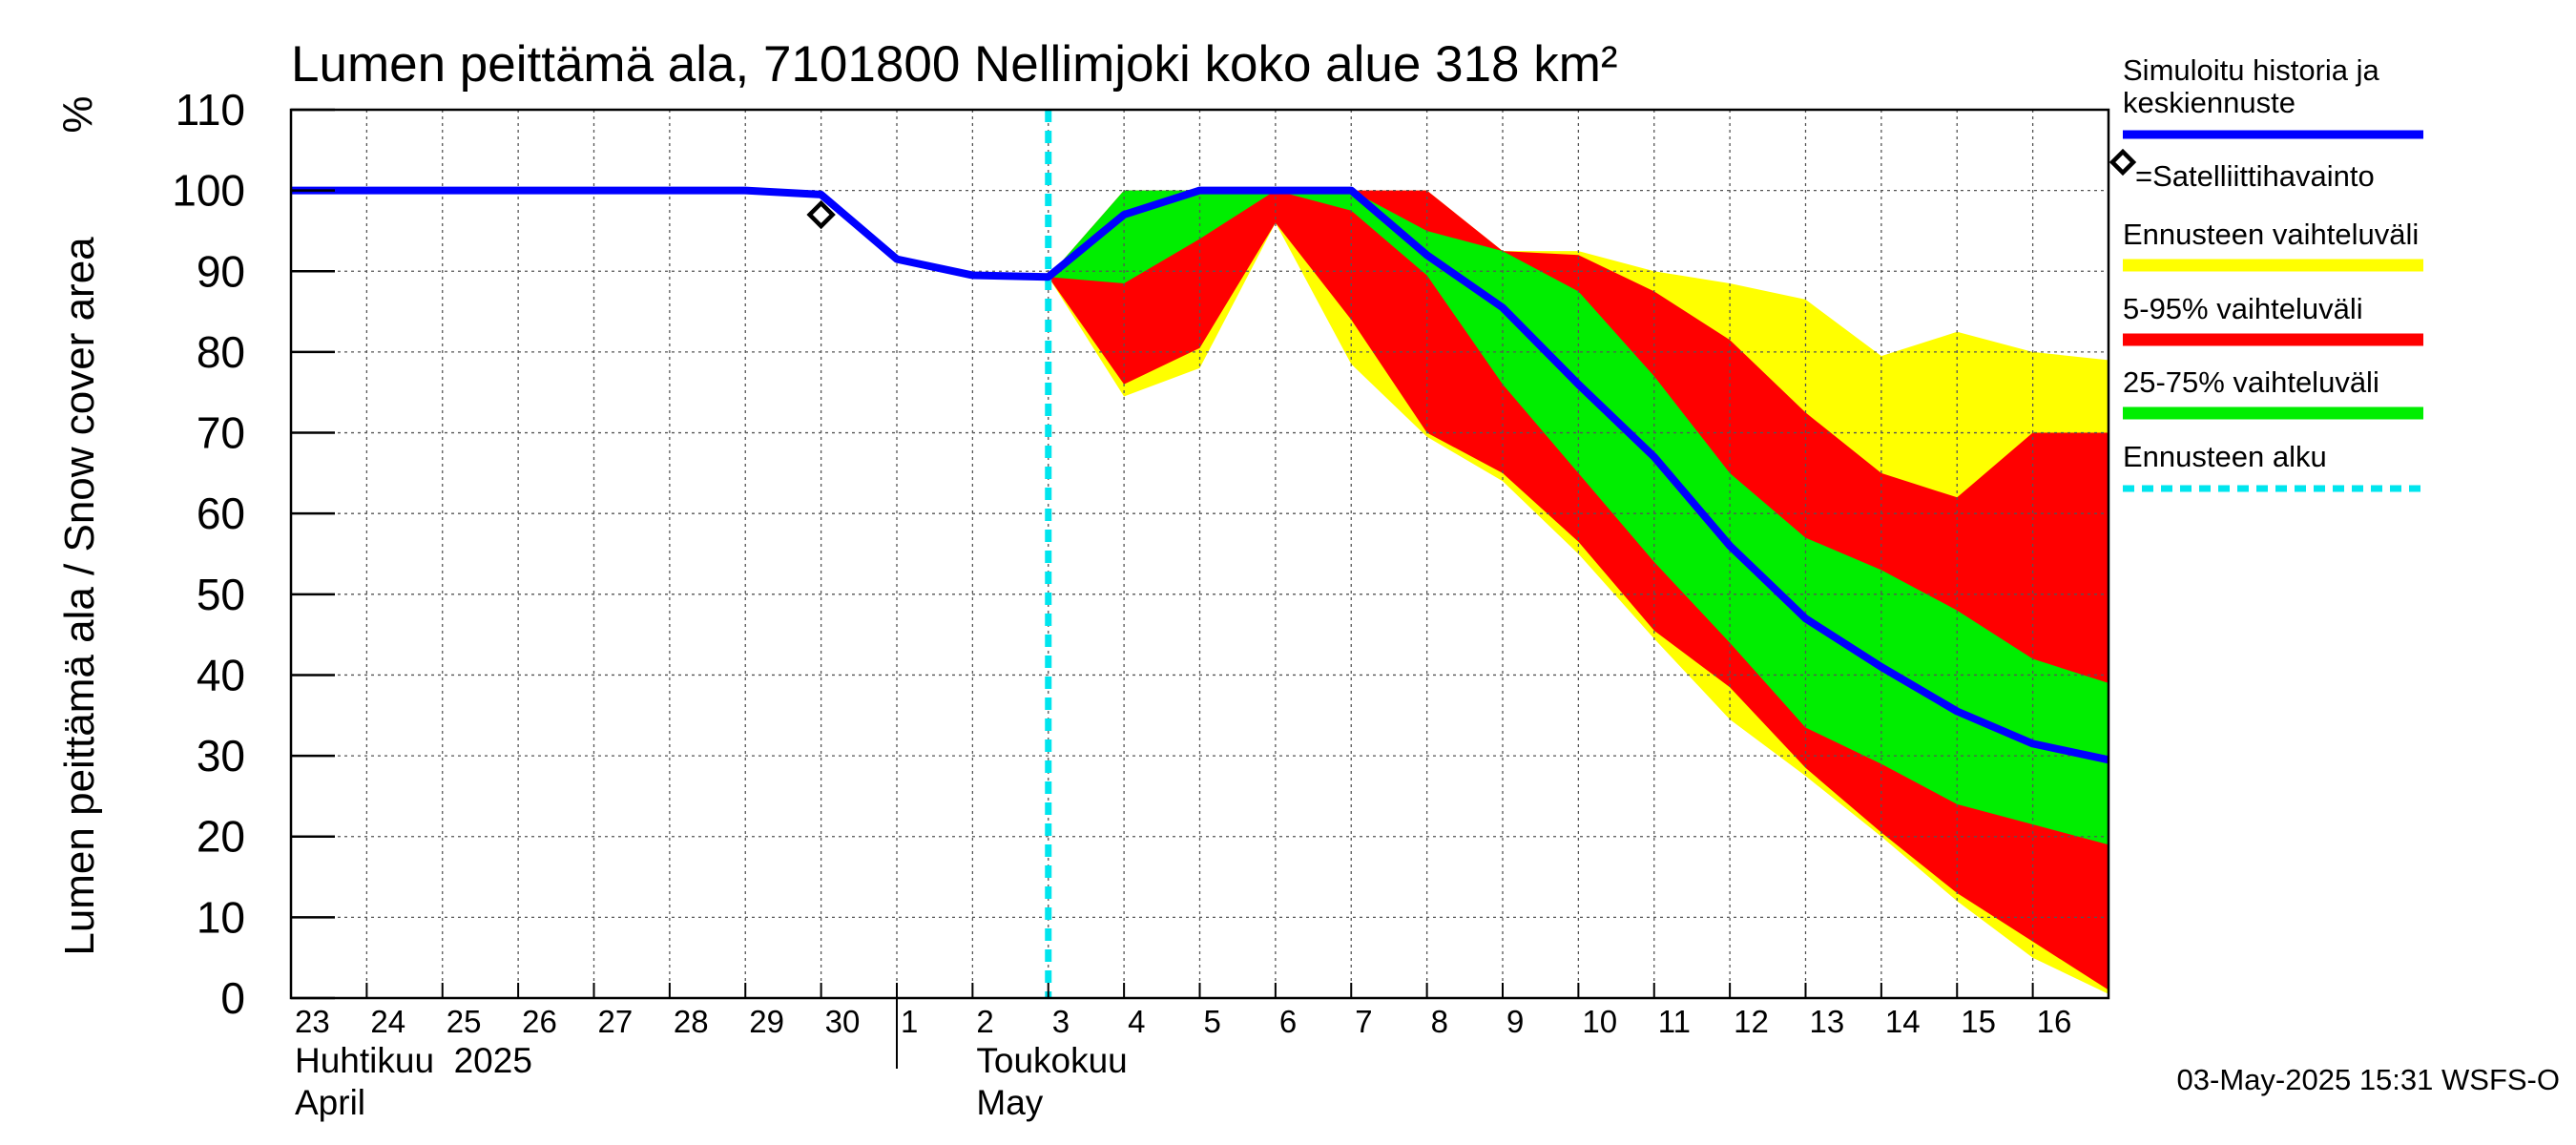 Image resolution: width=2576 pixels, height=1145 pixels. I want to click on x-tick-label: 2, so click(984, 1022).